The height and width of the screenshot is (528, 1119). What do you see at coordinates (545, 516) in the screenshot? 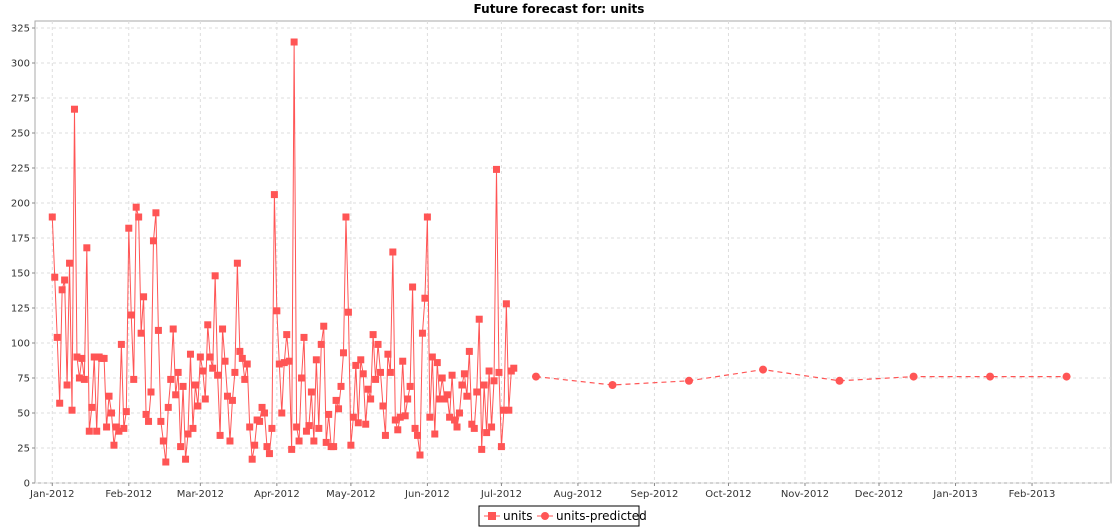
I see `legend-predicted-marker` at bounding box center [545, 516].